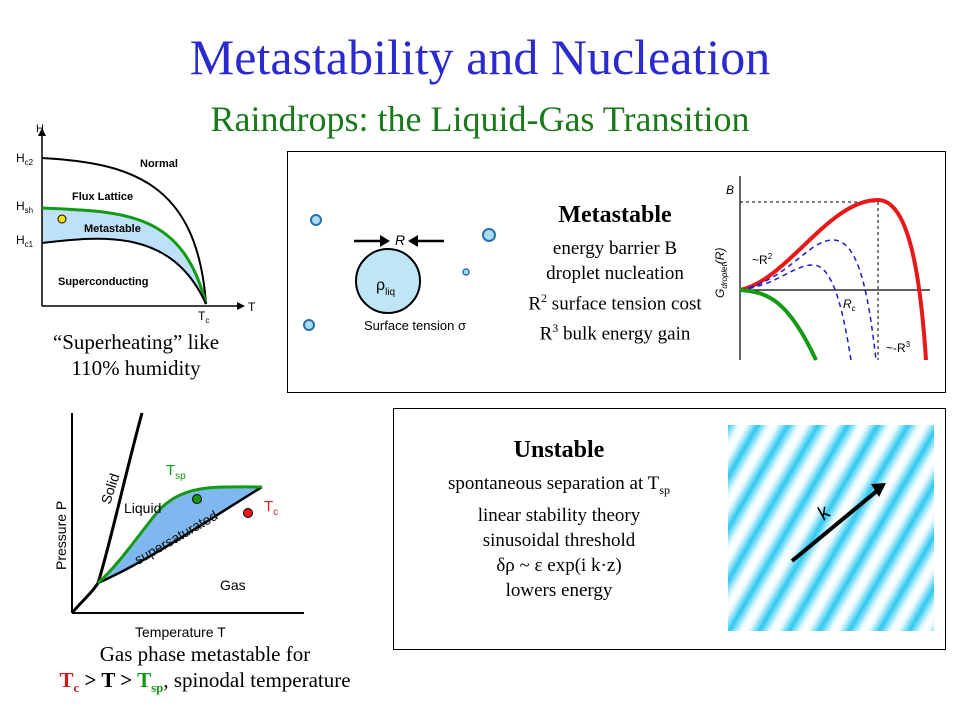 The image size is (960, 720). Describe the element at coordinates (252, 307) in the screenshot. I see `sc-axis-t: T` at that location.